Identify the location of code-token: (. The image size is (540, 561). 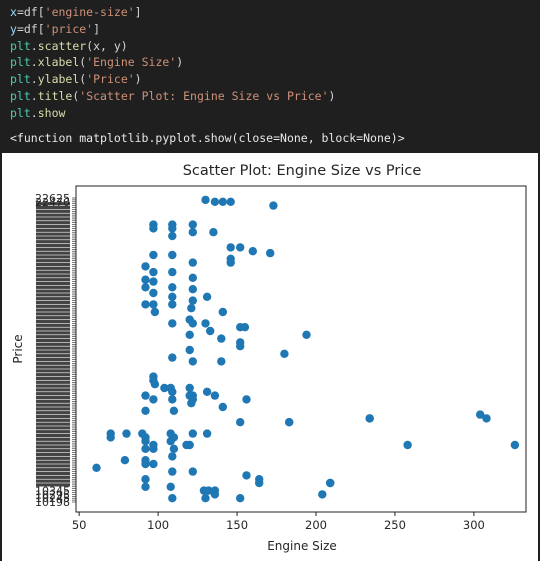
(83, 79).